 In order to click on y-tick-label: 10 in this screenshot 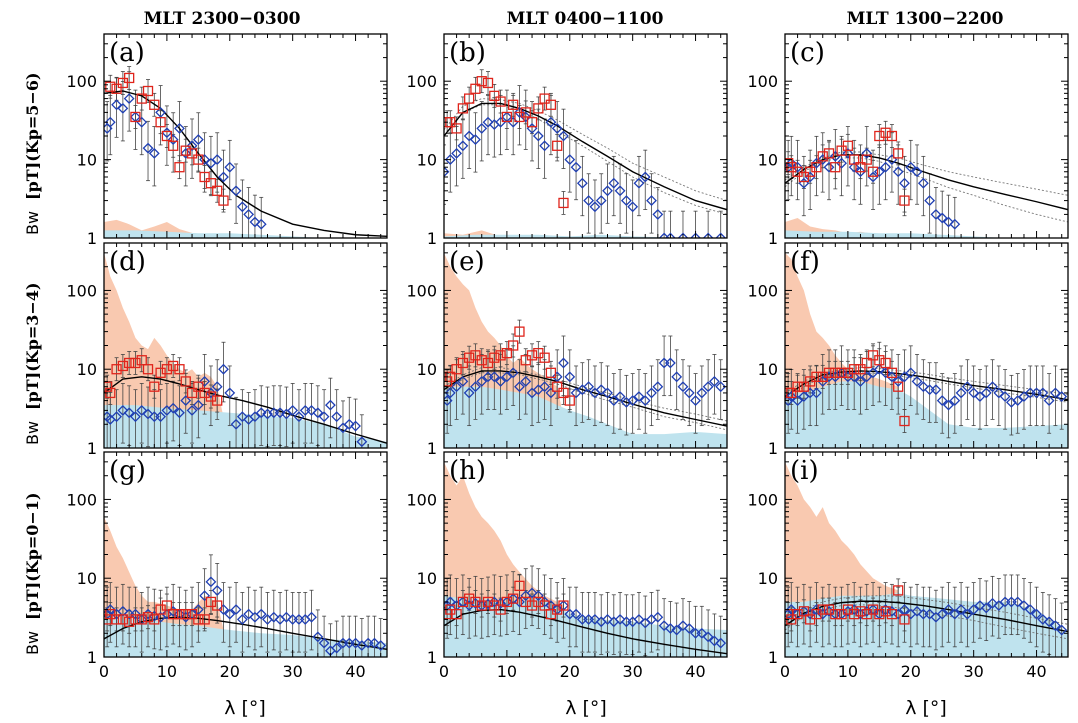, I will do `click(87, 369)`.